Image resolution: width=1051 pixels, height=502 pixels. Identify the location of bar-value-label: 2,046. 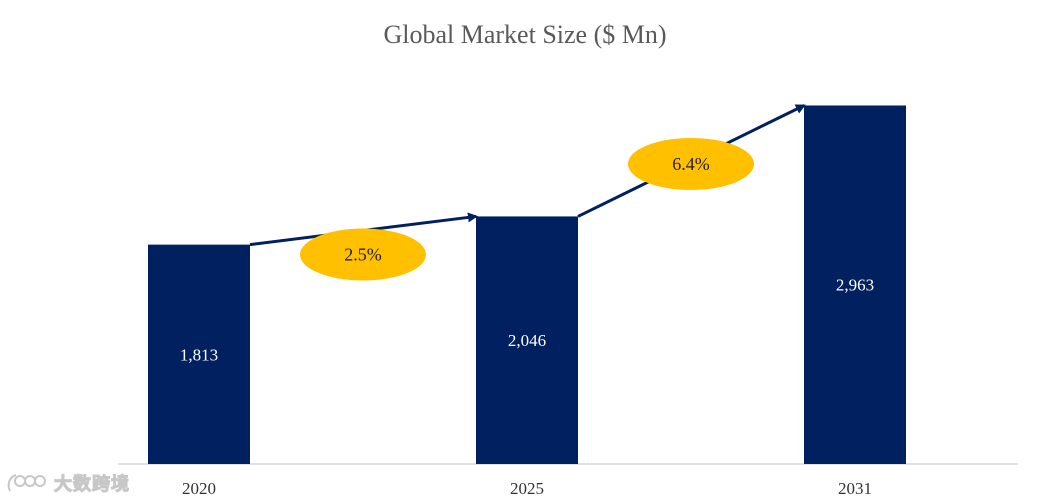
(527, 340).